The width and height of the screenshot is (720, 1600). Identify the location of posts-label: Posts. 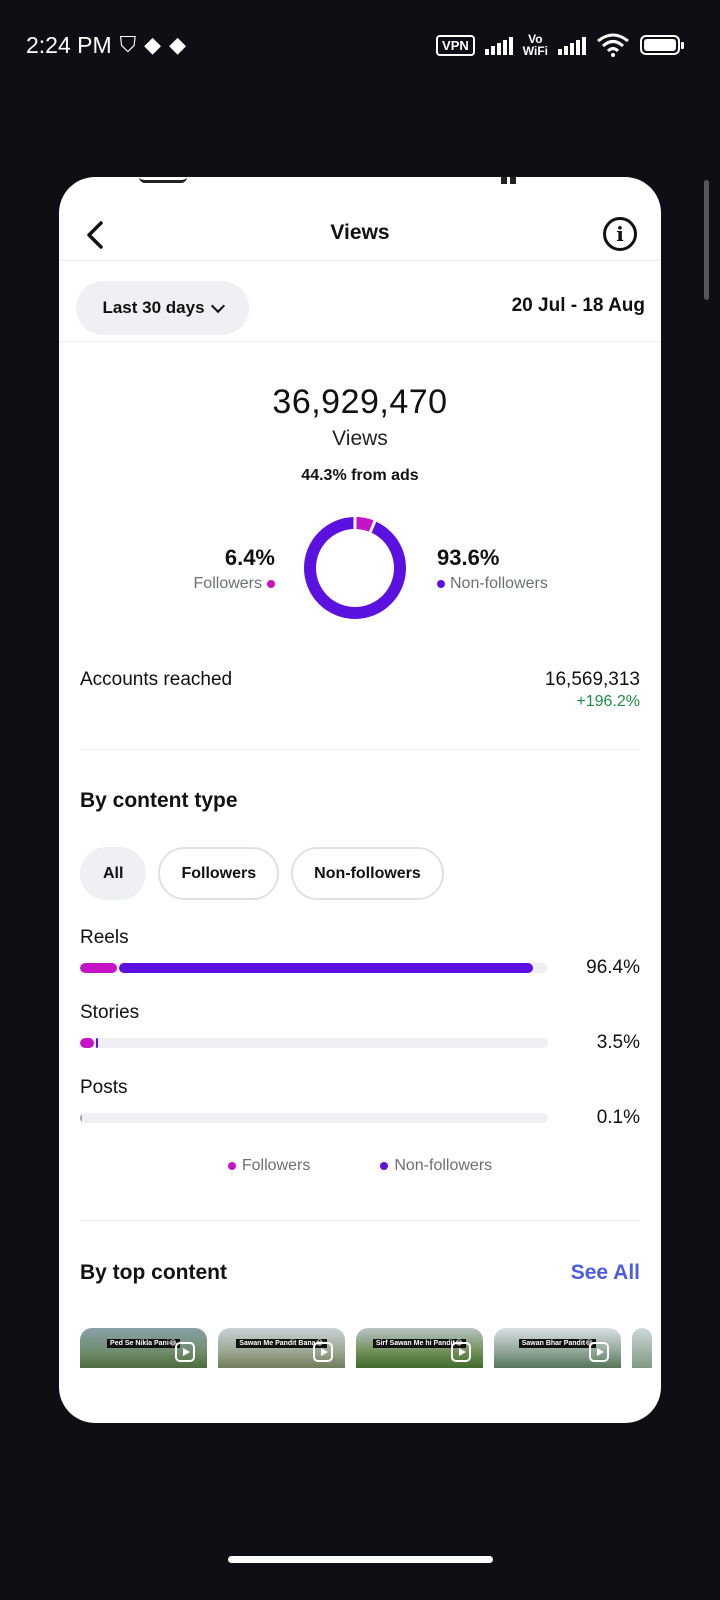
(104, 1087).